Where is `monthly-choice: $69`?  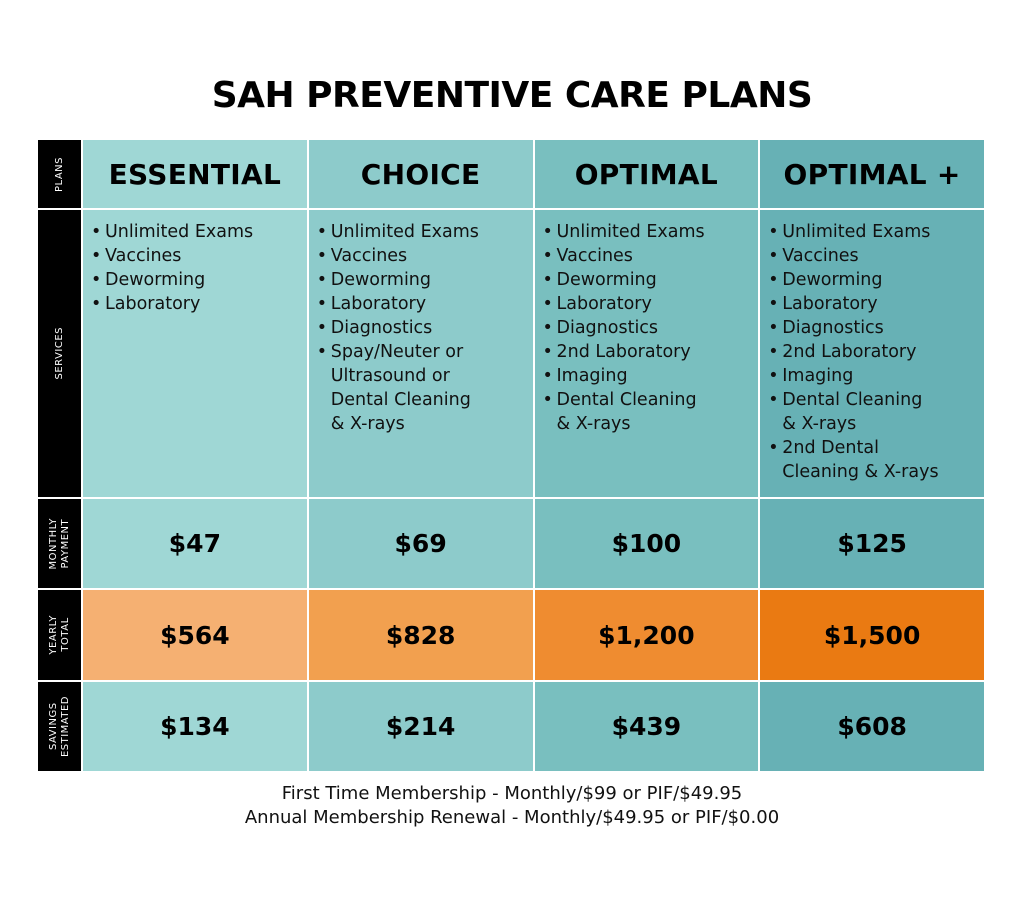
monthly-choice: $69 is located at coordinates (420, 543).